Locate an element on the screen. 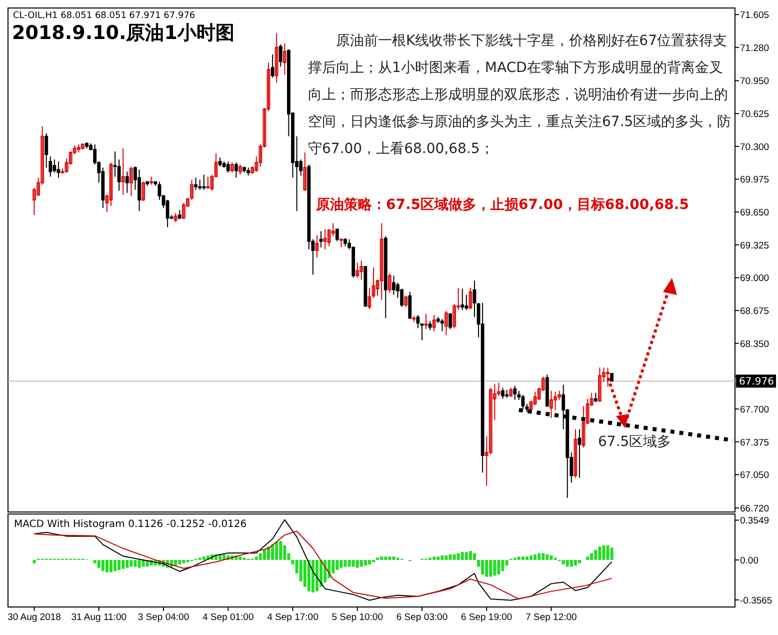 The height and width of the screenshot is (635, 778). x-tick-label: 6 Sep 19:00 is located at coordinates (486, 617).